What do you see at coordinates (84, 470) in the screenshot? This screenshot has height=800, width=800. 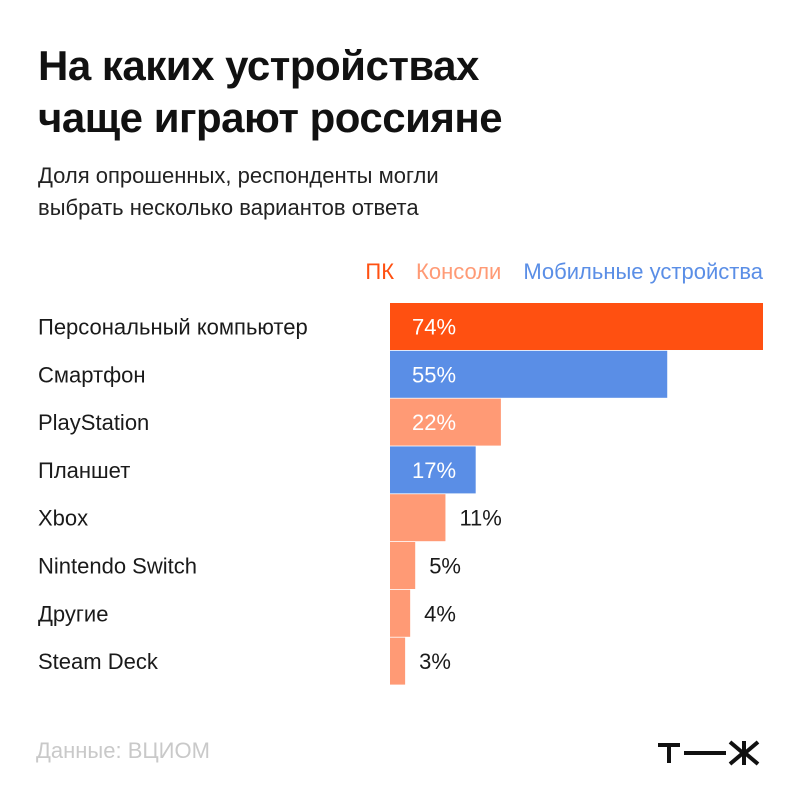 I see `category-label: Планшет` at bounding box center [84, 470].